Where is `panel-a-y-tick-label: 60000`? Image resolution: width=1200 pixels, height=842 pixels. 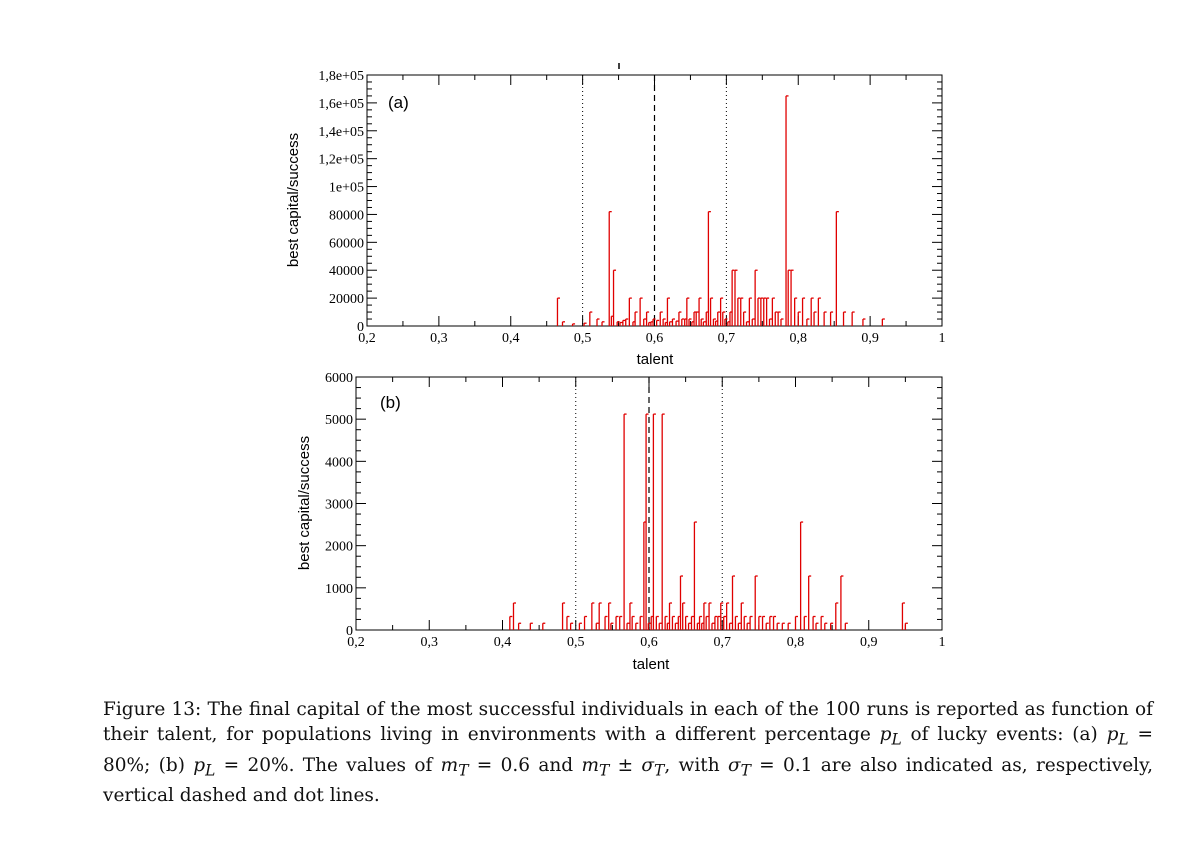 panel-a-y-tick-label: 60000 is located at coordinates (346, 243).